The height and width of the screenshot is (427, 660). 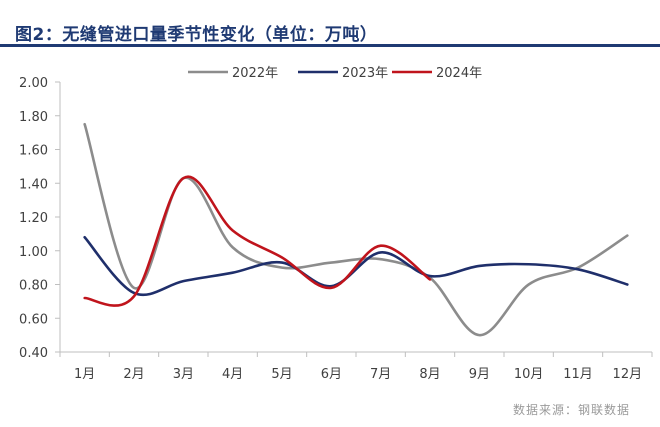 What do you see at coordinates (571, 410) in the screenshot?
I see `data-source: 数据来源：钢联数据` at bounding box center [571, 410].